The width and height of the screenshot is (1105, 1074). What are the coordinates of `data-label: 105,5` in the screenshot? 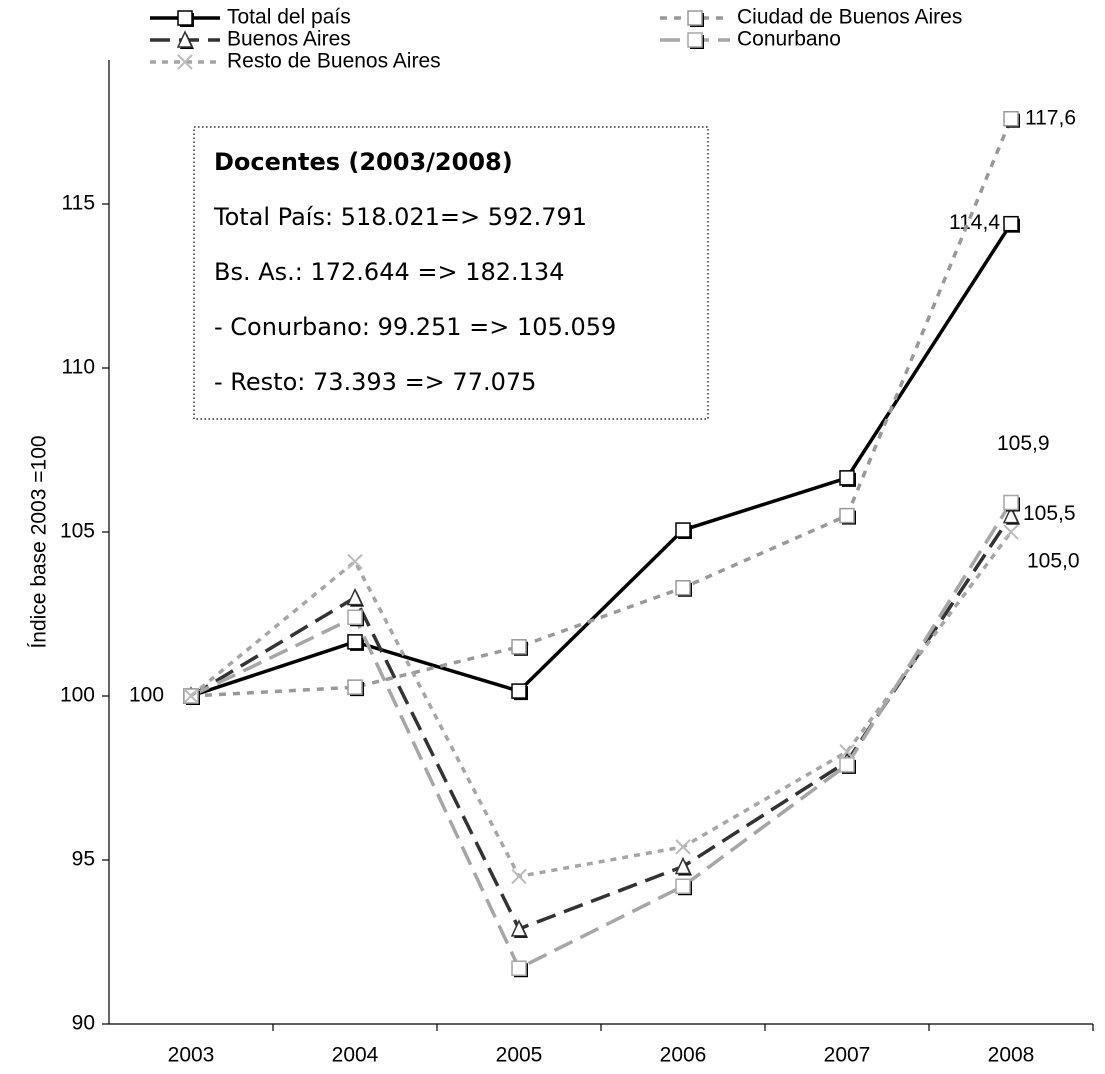 It's located at (1049, 513).